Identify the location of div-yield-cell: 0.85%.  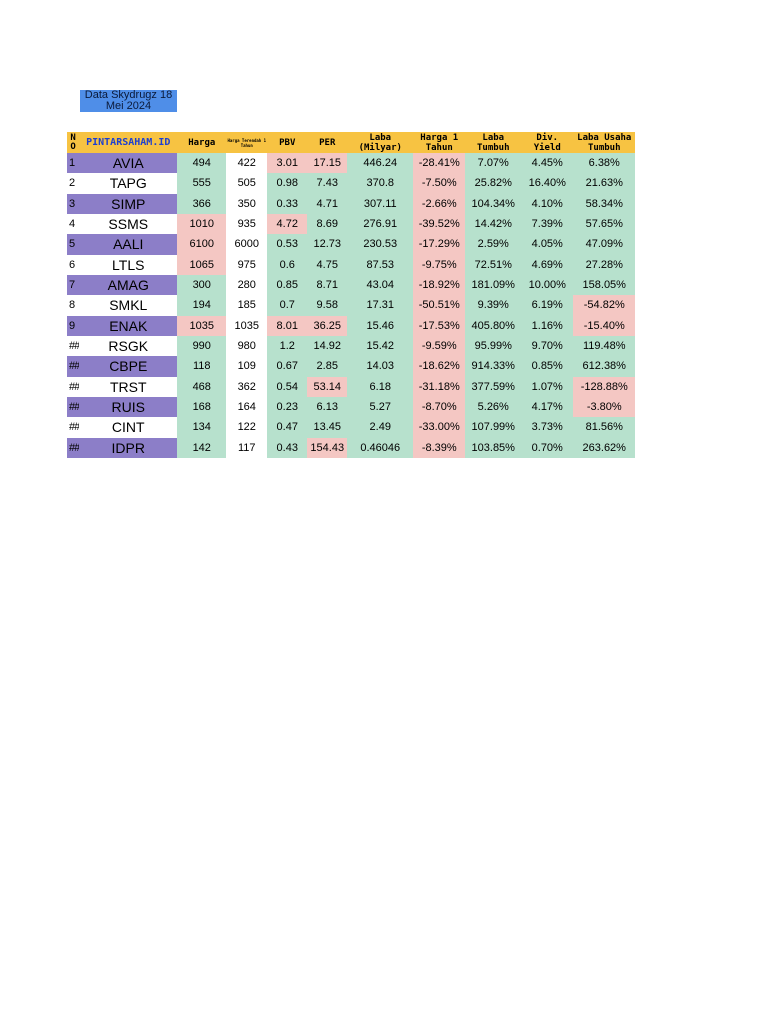
(547, 366).